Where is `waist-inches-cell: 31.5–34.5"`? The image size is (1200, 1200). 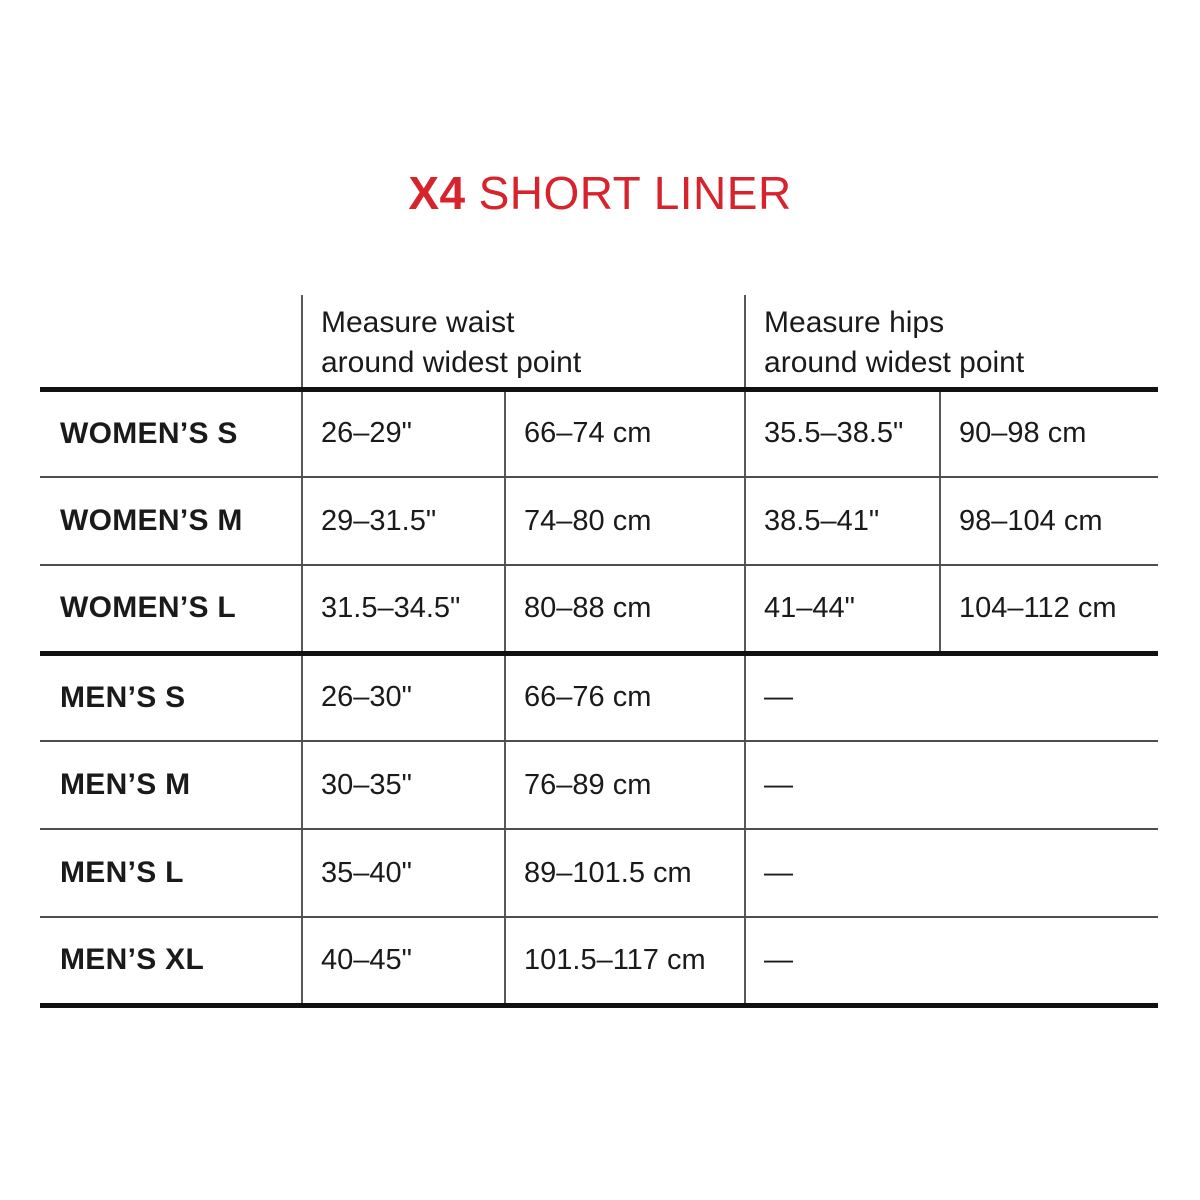
waist-inches-cell: 31.5–34.5" is located at coordinates (403, 610).